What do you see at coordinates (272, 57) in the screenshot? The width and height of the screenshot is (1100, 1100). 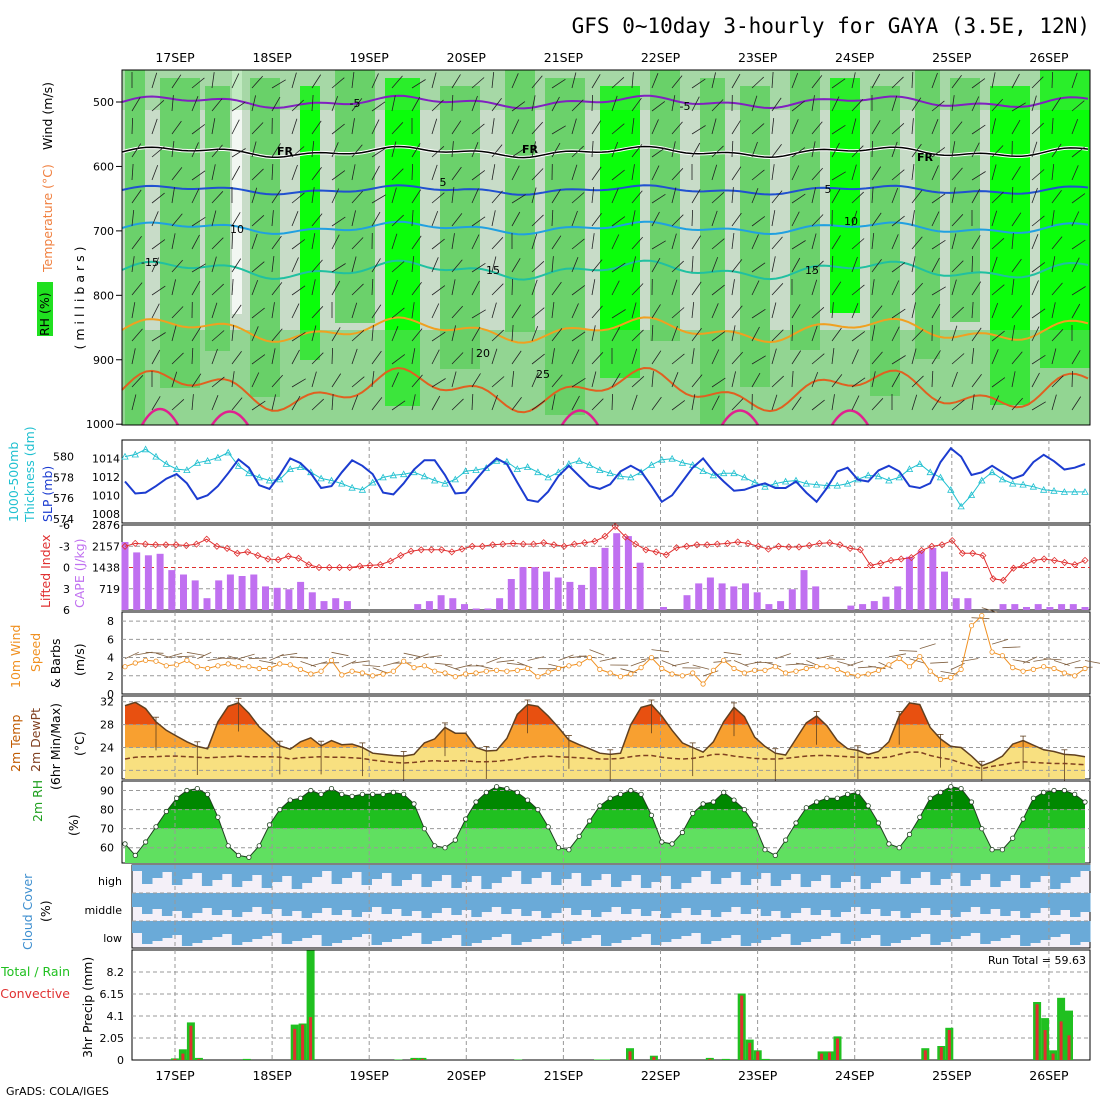 I see `date-label-top: 18SEP` at bounding box center [272, 57].